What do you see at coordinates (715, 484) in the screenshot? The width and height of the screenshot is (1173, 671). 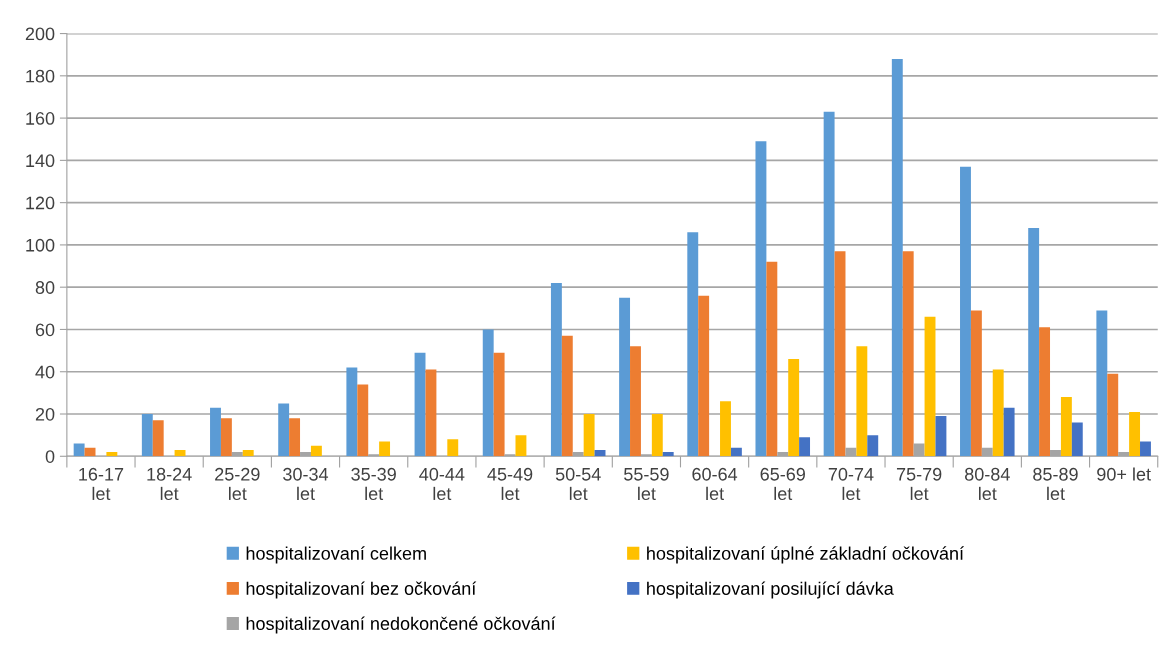 I see `x-tick-label: 60-64 let` at bounding box center [715, 484].